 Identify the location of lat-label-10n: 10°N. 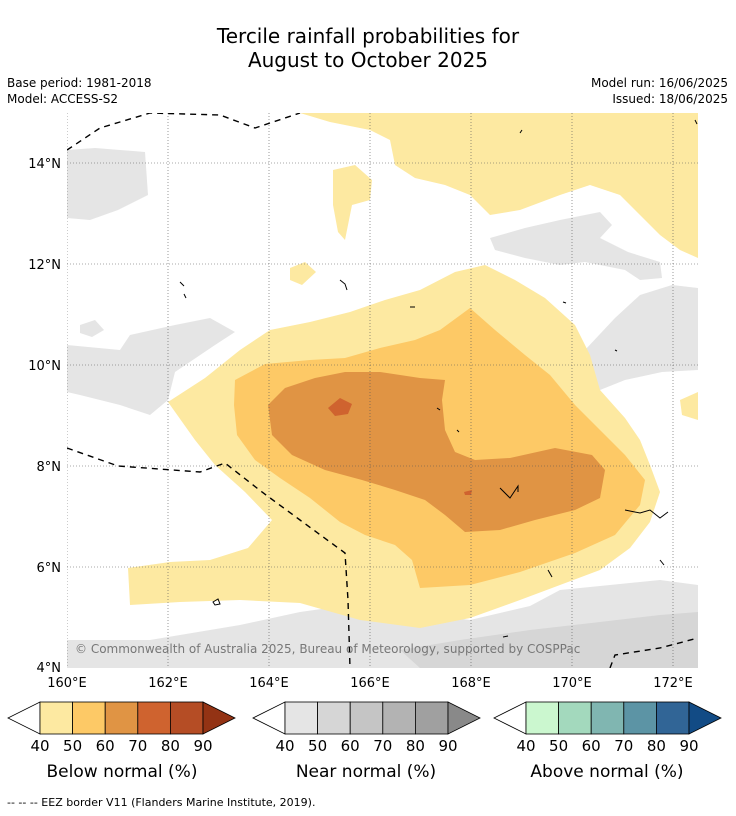
(44, 366).